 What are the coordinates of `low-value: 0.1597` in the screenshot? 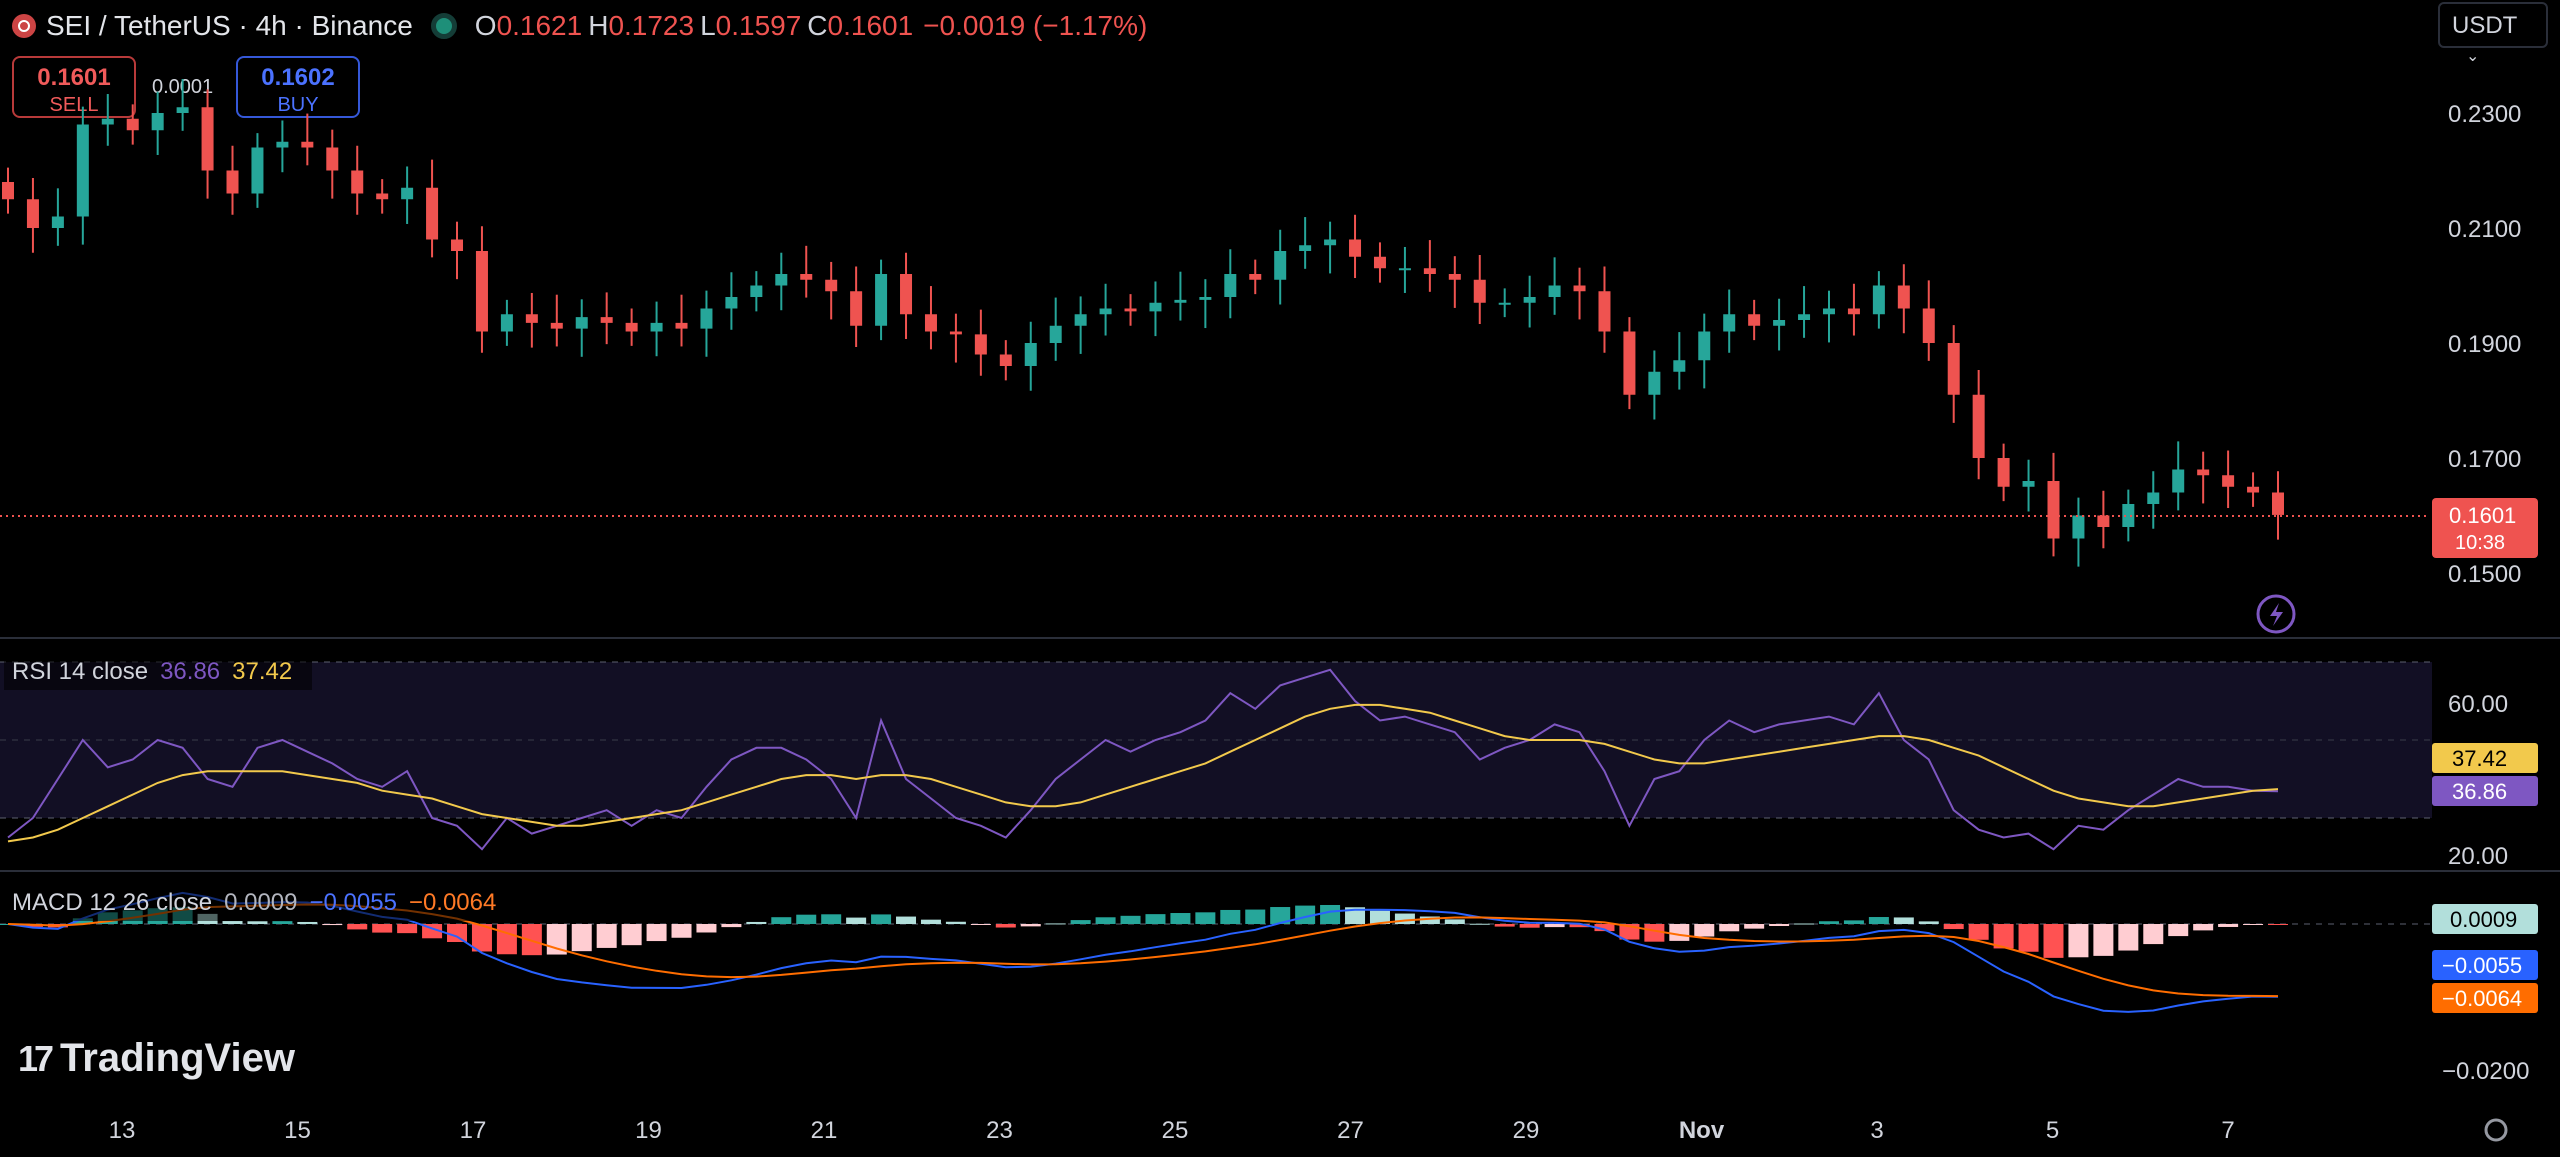 It's located at (758, 25).